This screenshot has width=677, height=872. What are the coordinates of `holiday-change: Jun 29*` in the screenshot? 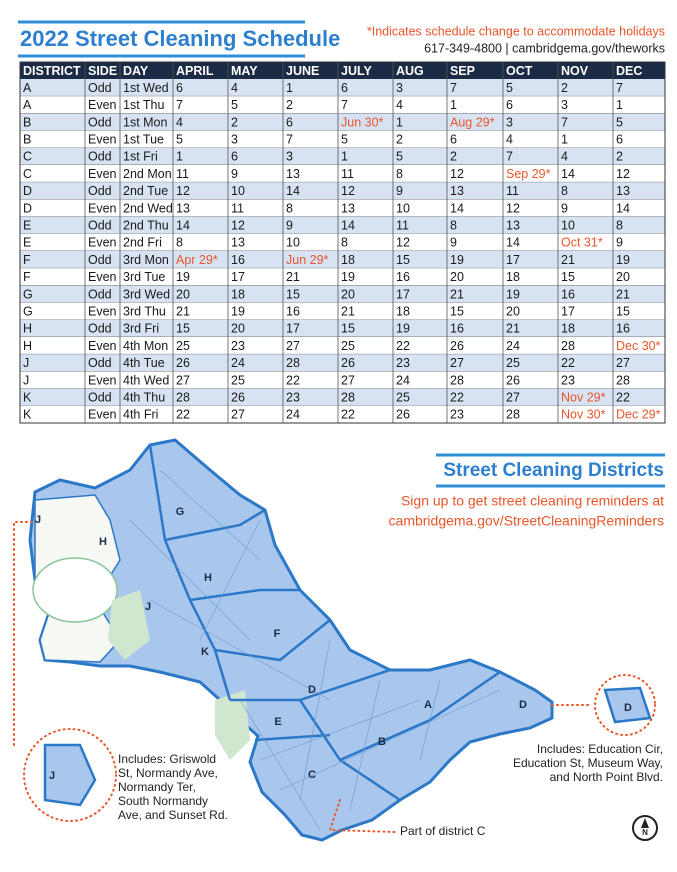 It's located at (307, 260).